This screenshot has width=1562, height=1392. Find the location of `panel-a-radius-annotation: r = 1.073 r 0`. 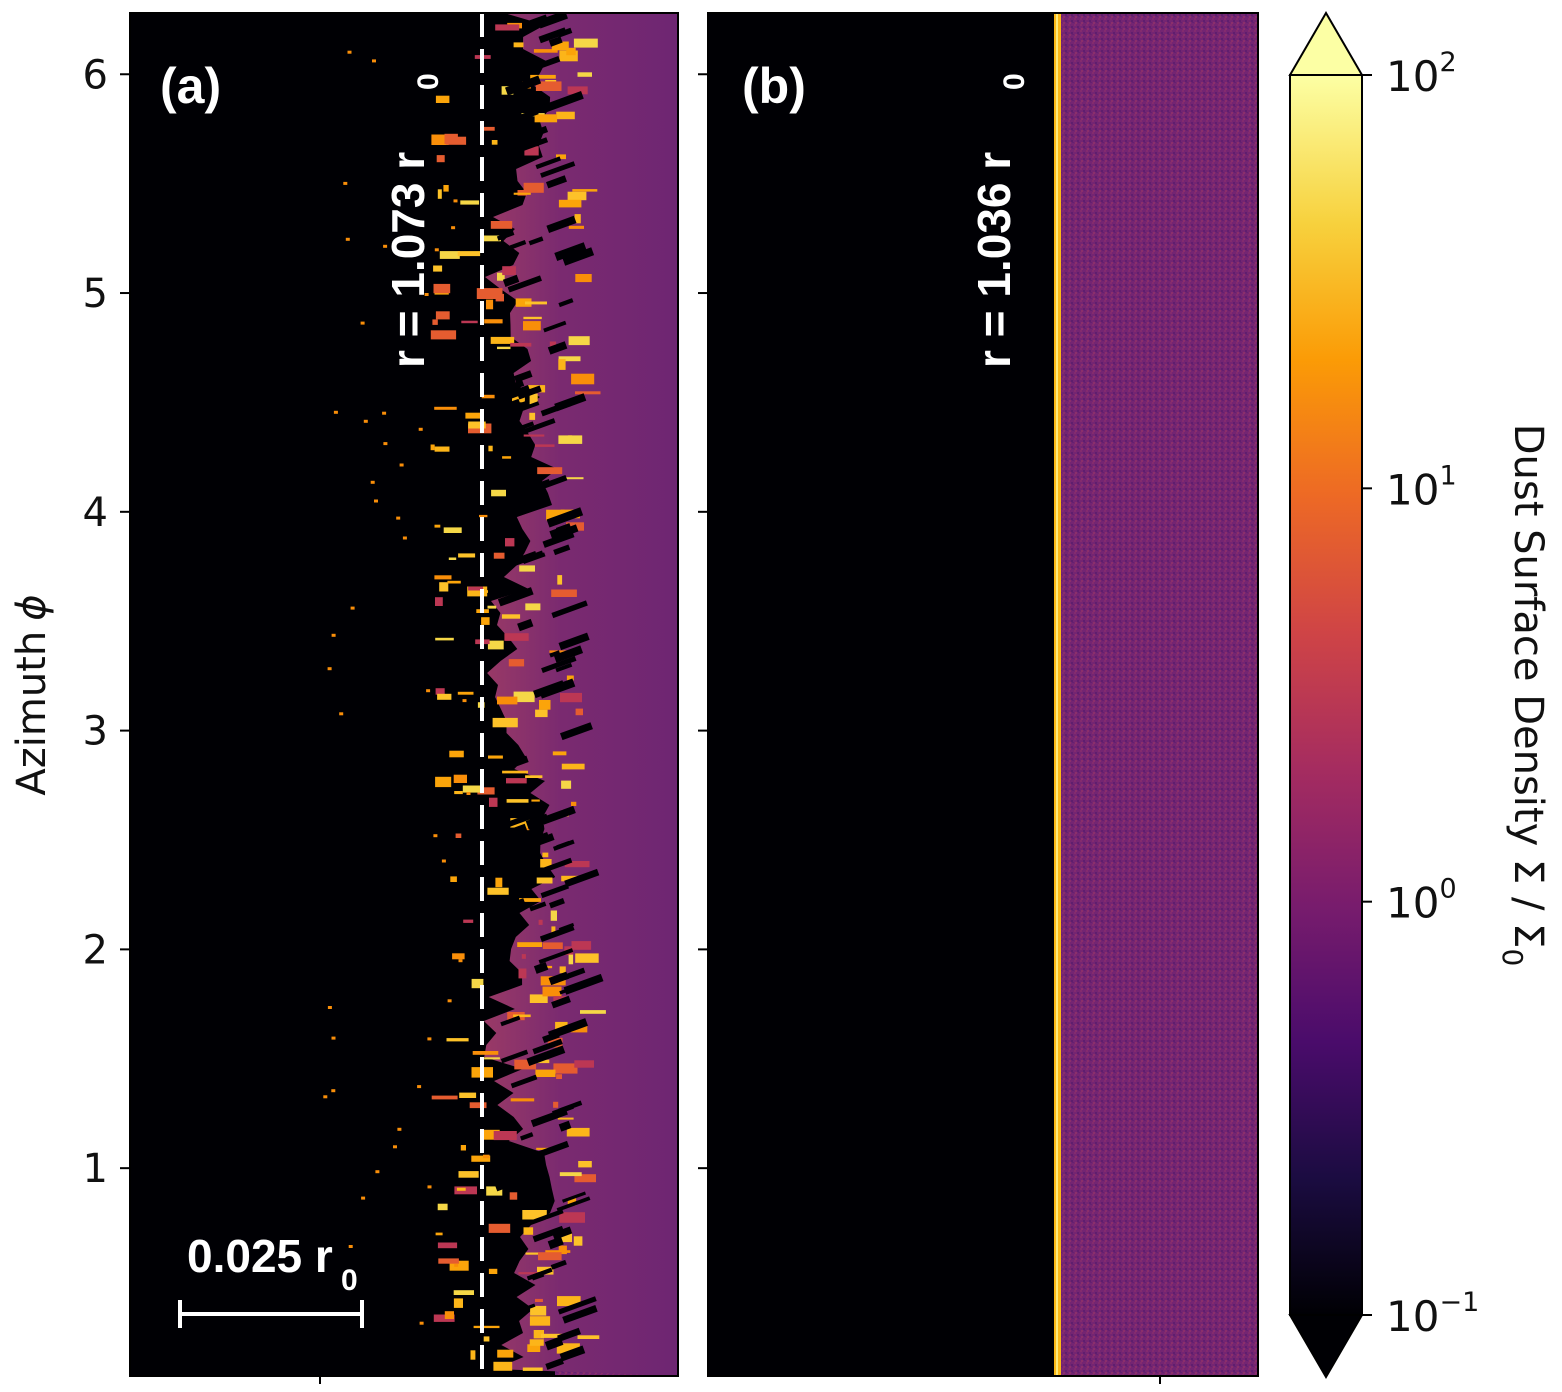

panel-a-radius-annotation: r = 1.073 r 0 is located at coordinates (413, 220).